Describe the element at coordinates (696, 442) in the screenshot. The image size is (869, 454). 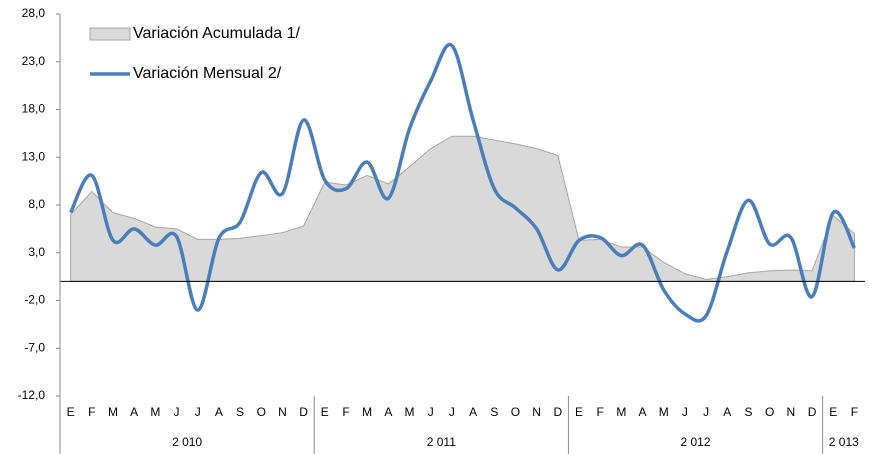
I see `year-label: 2 012` at that location.